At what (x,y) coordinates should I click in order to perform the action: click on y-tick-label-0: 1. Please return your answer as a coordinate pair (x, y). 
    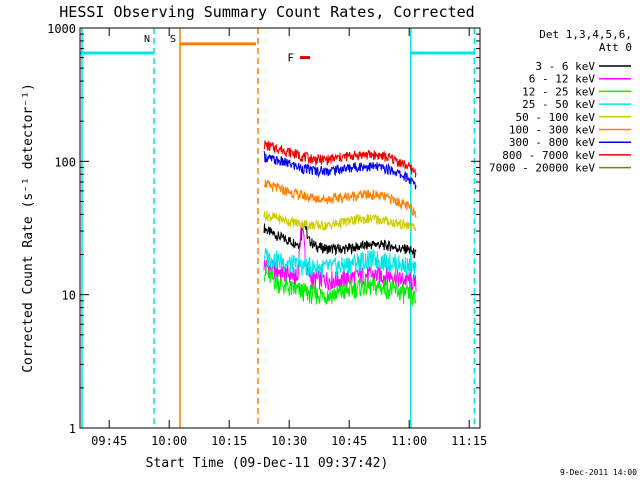
    Looking at the image, I should click on (72, 429).